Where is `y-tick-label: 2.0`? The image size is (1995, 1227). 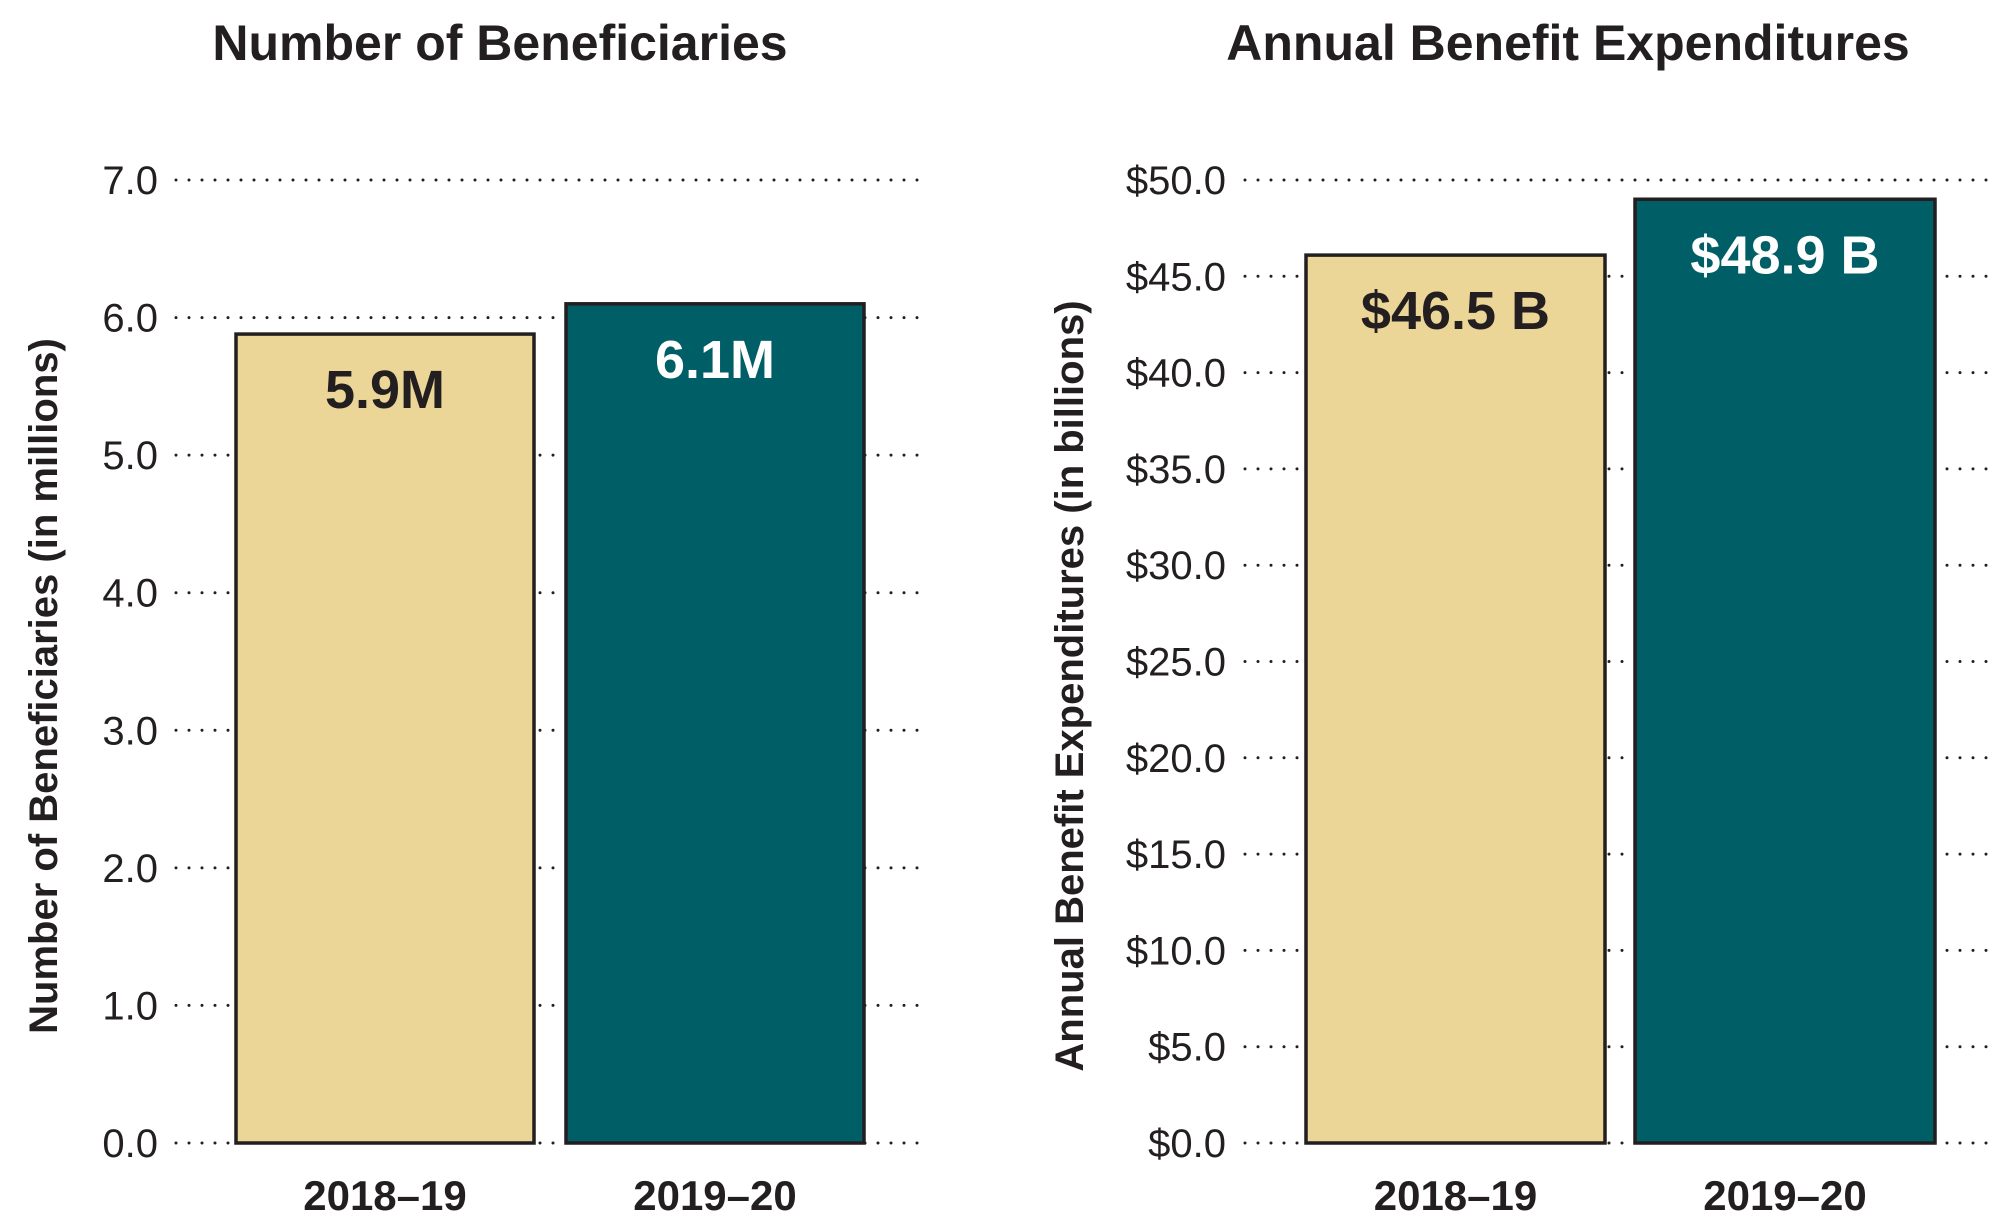 y-tick-label: 2.0 is located at coordinates (130, 869).